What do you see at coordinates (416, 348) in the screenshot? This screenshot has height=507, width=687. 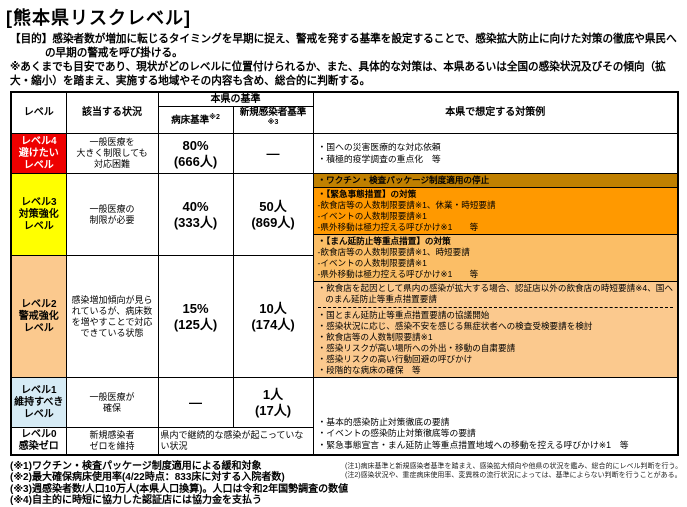 I see `measure-item: ・感染リスクが高い場所への外出・移動の自粛要請` at bounding box center [416, 348].